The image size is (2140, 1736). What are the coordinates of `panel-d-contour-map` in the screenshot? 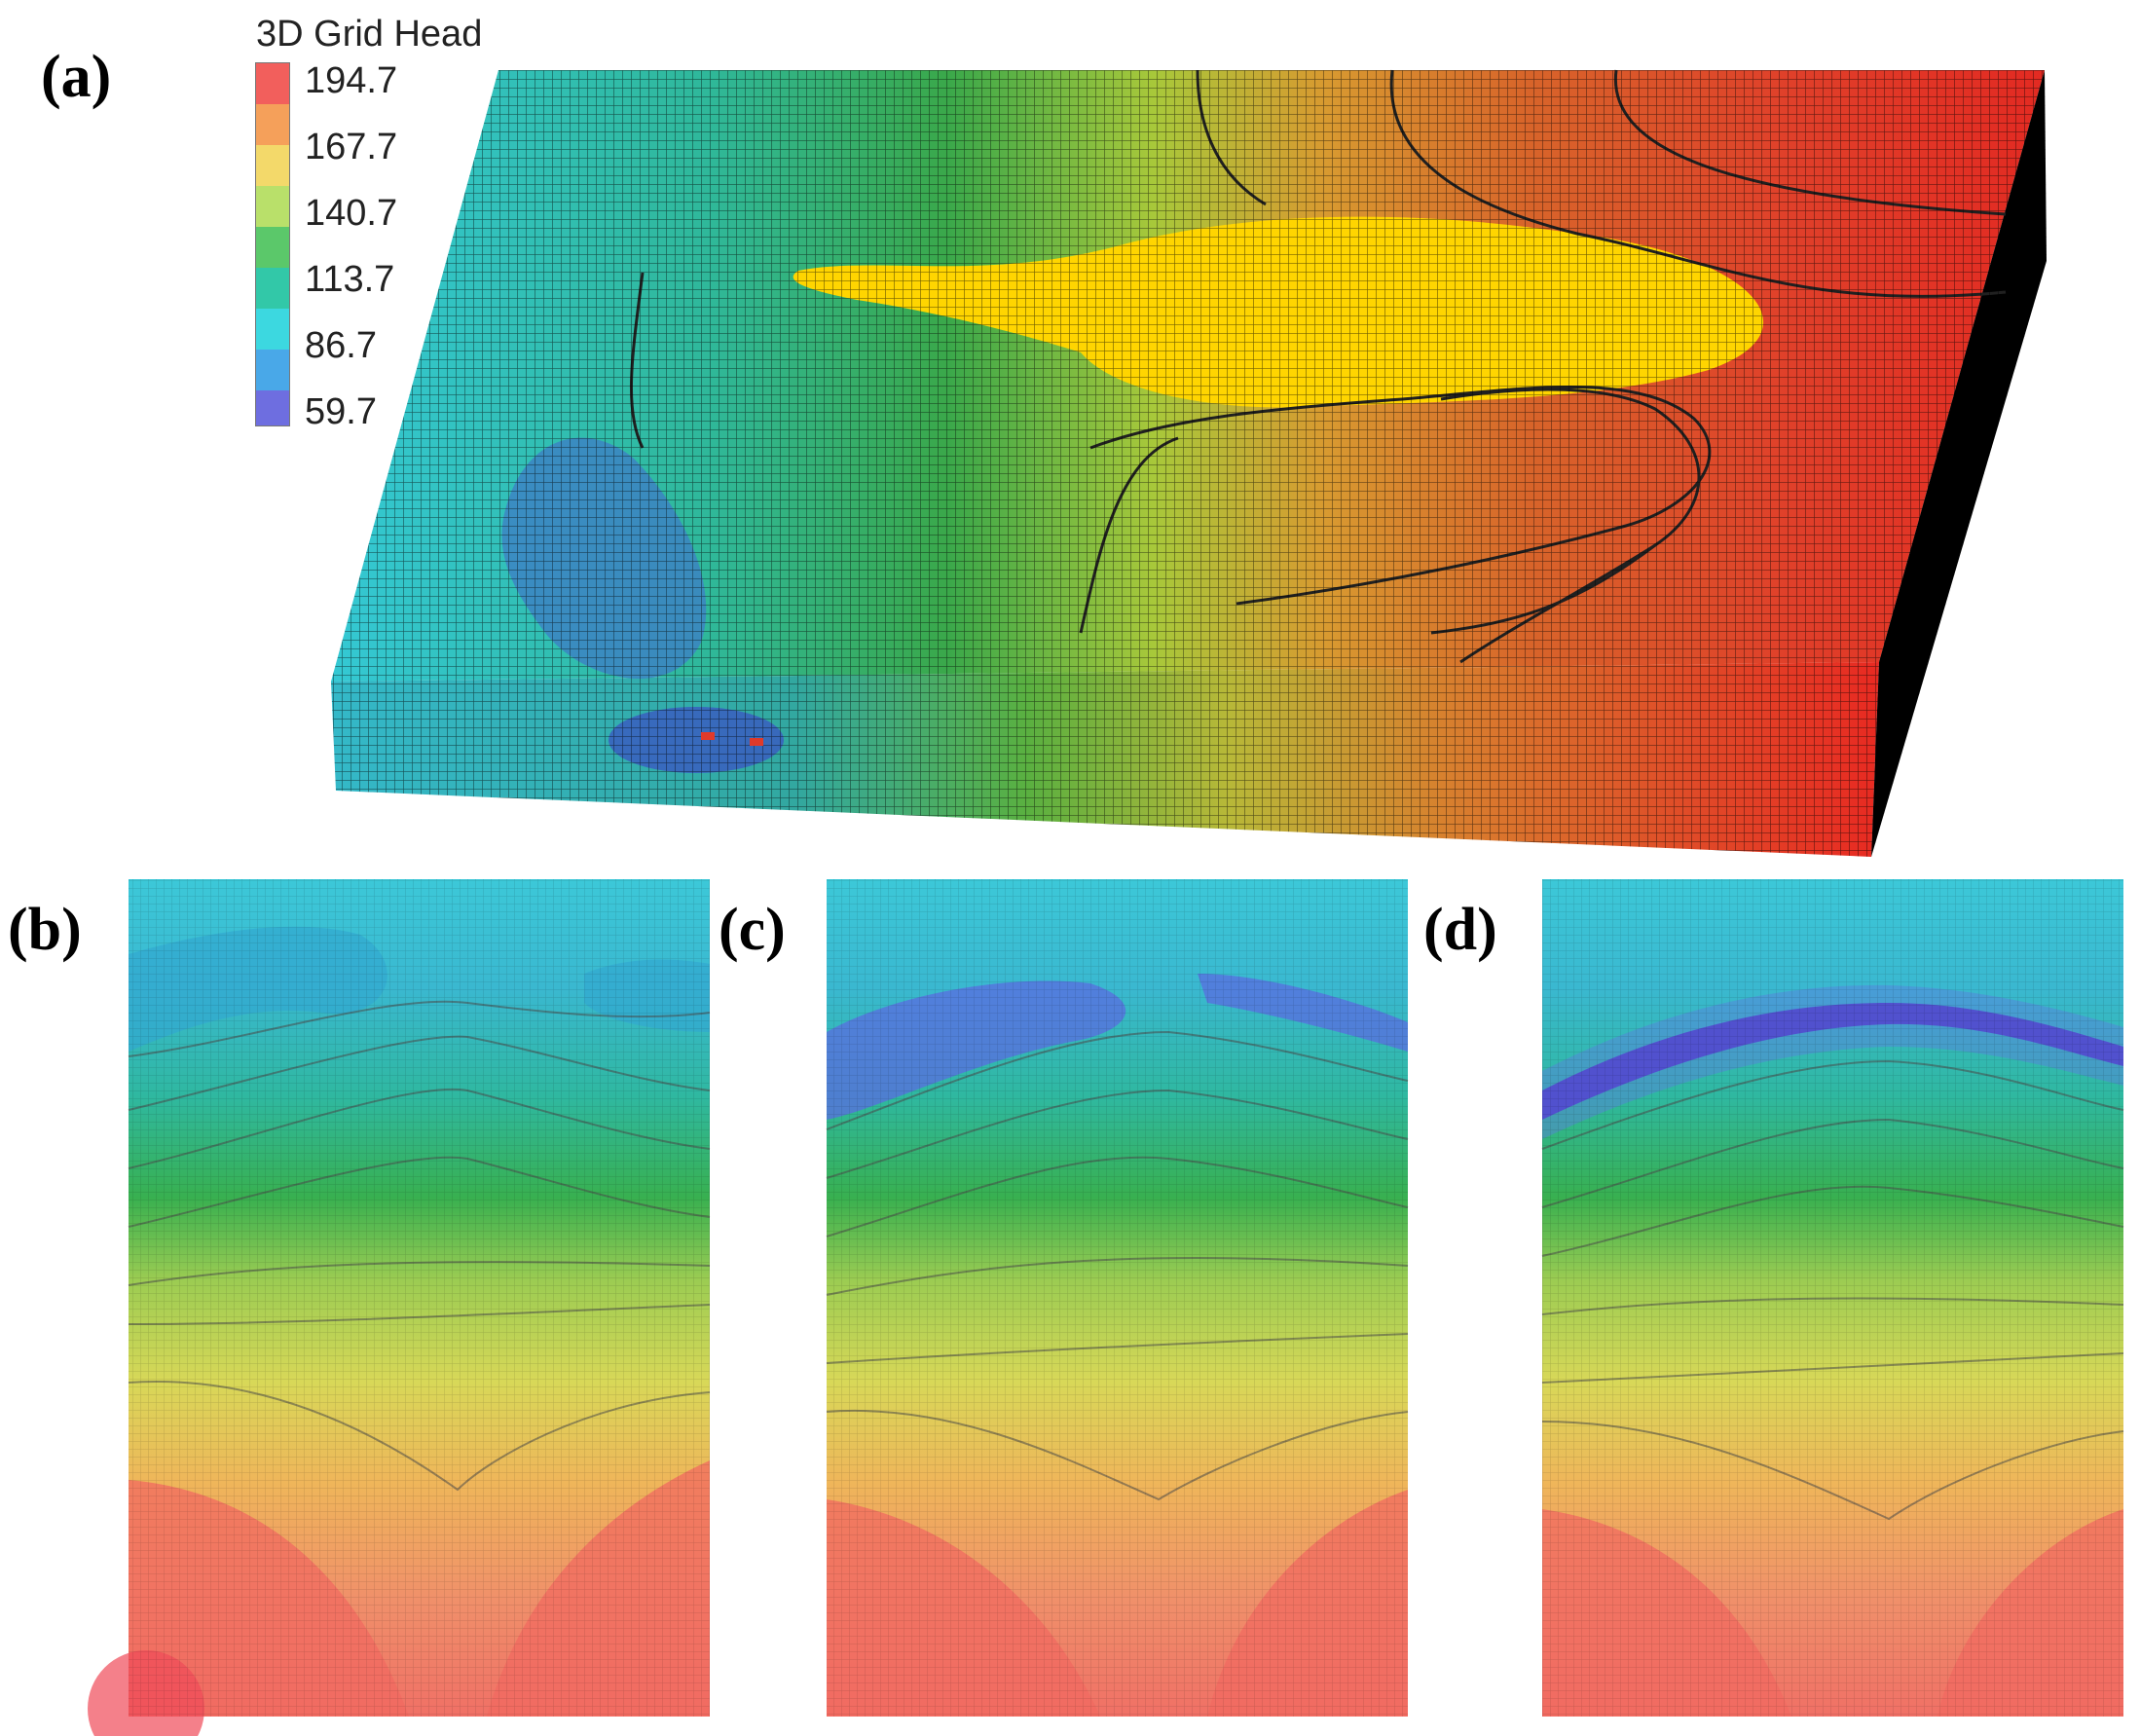 It's located at (1833, 1298).